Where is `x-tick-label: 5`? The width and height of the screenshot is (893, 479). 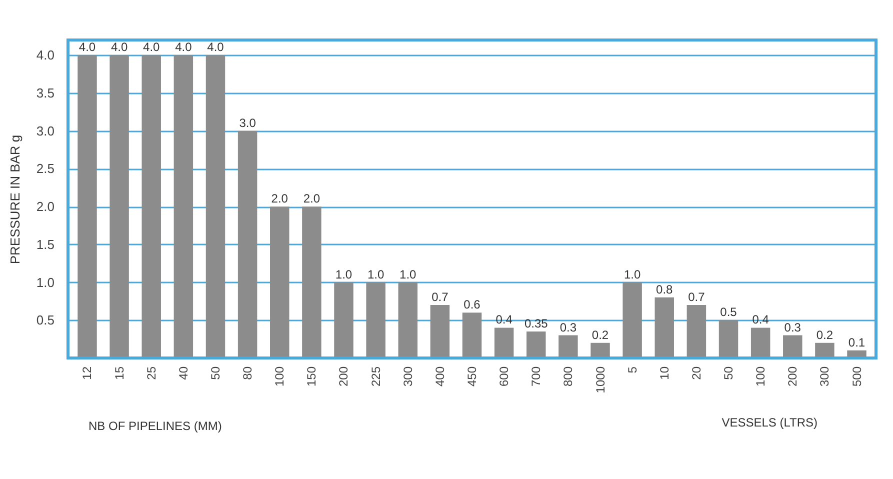
x-tick-label: 5 is located at coordinates (632, 370).